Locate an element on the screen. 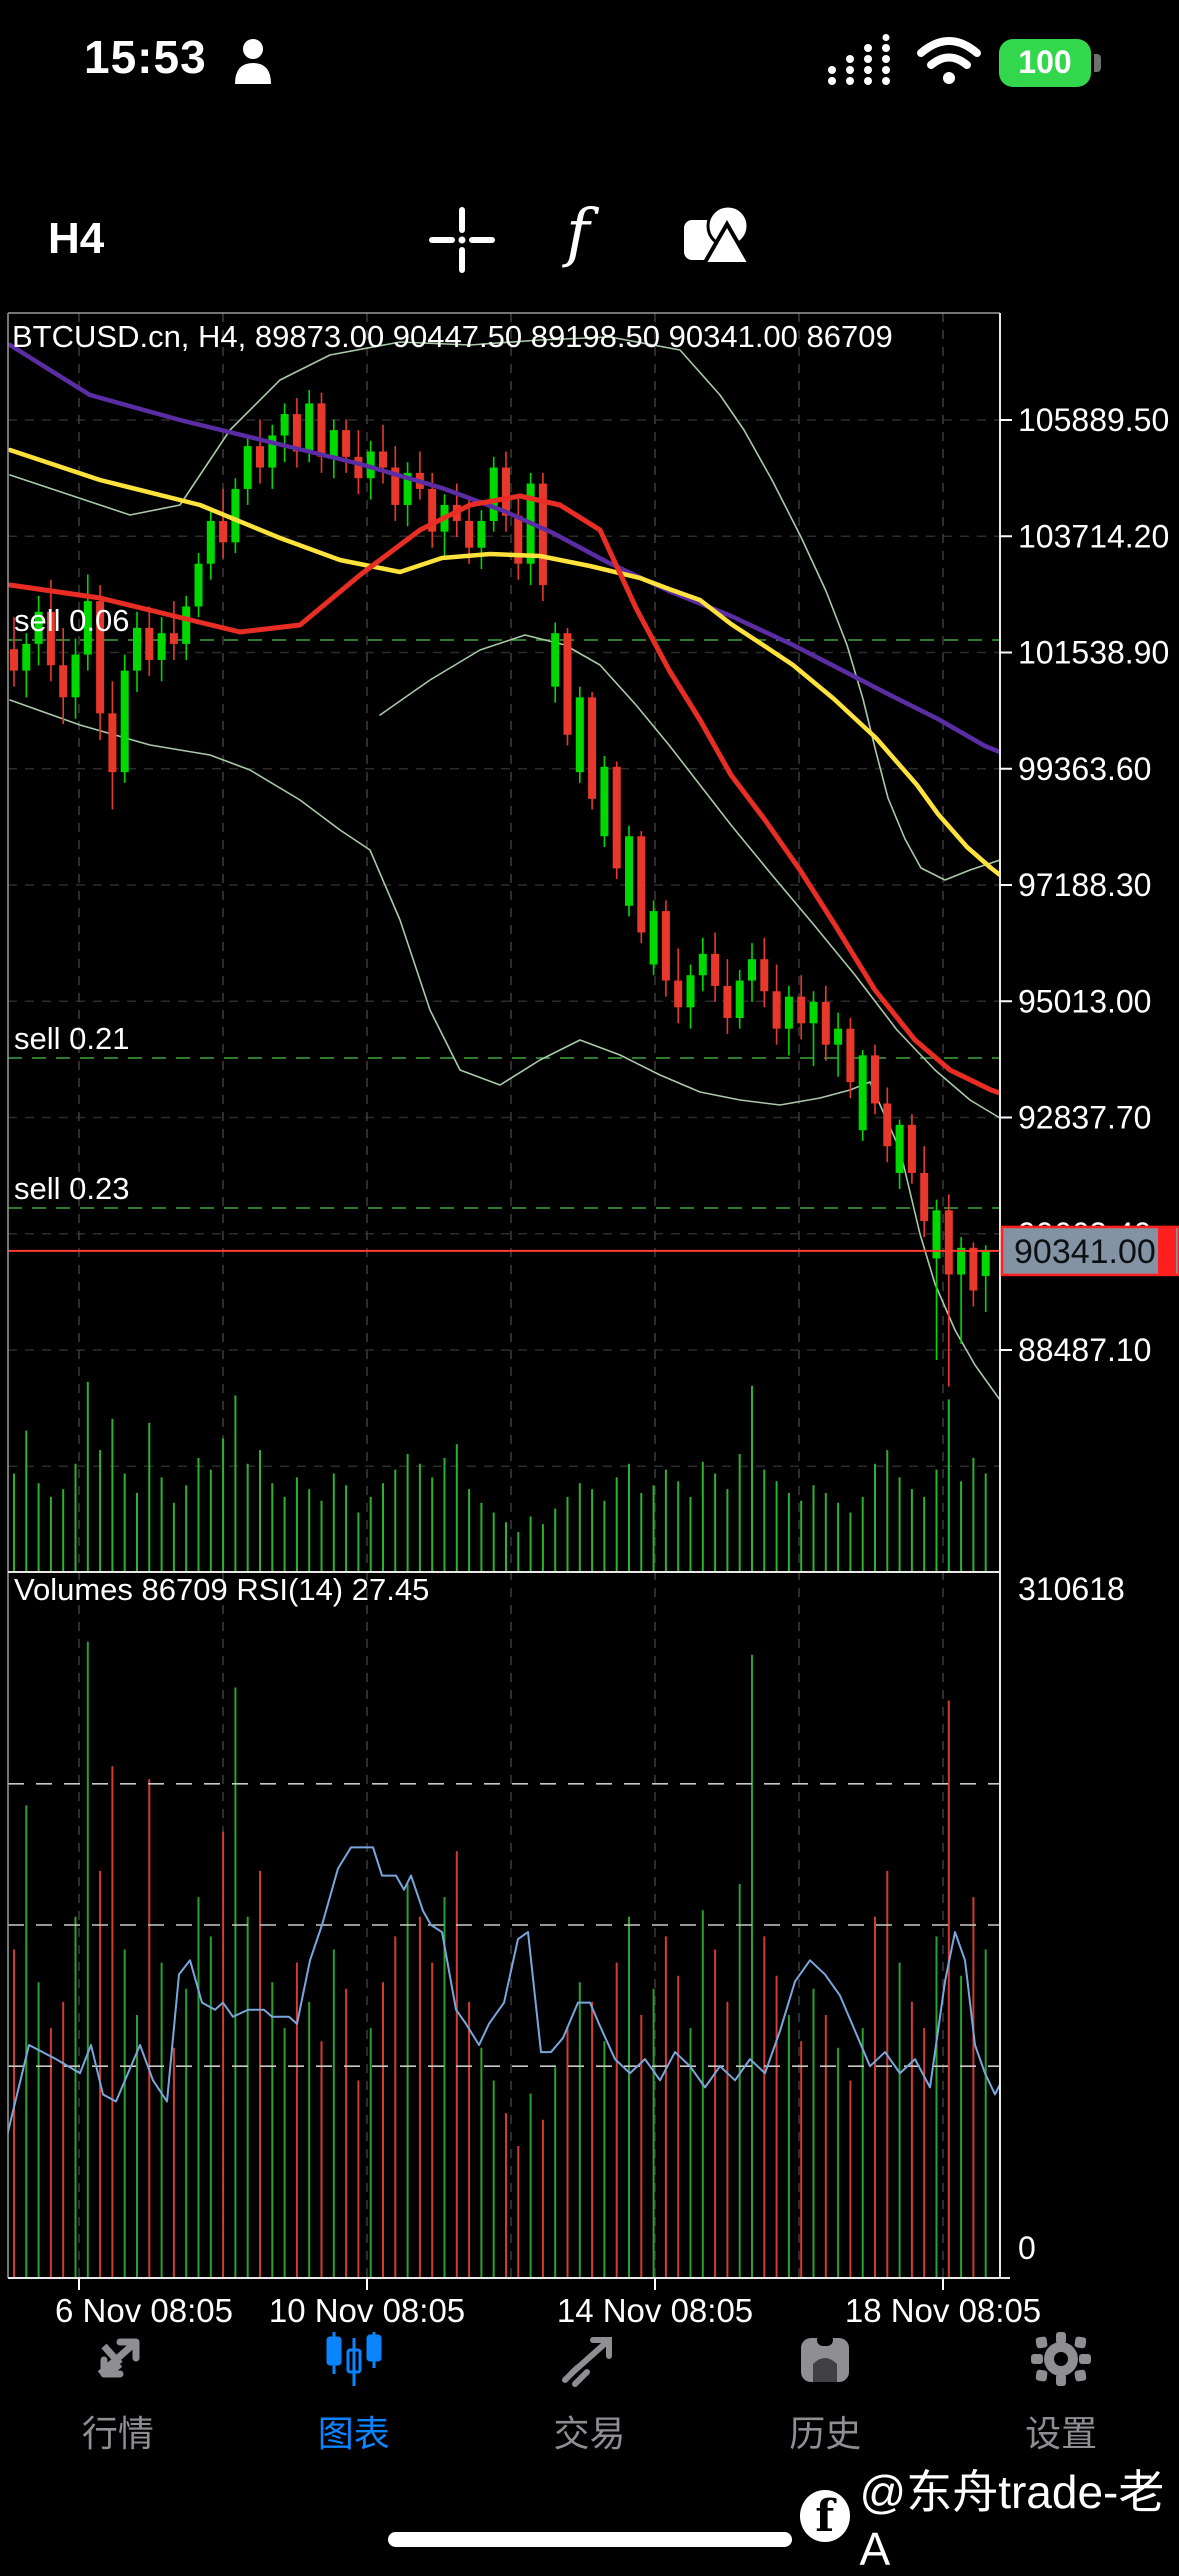  bottom-navigation: 行情 图表 交易 is located at coordinates (589, 2397).